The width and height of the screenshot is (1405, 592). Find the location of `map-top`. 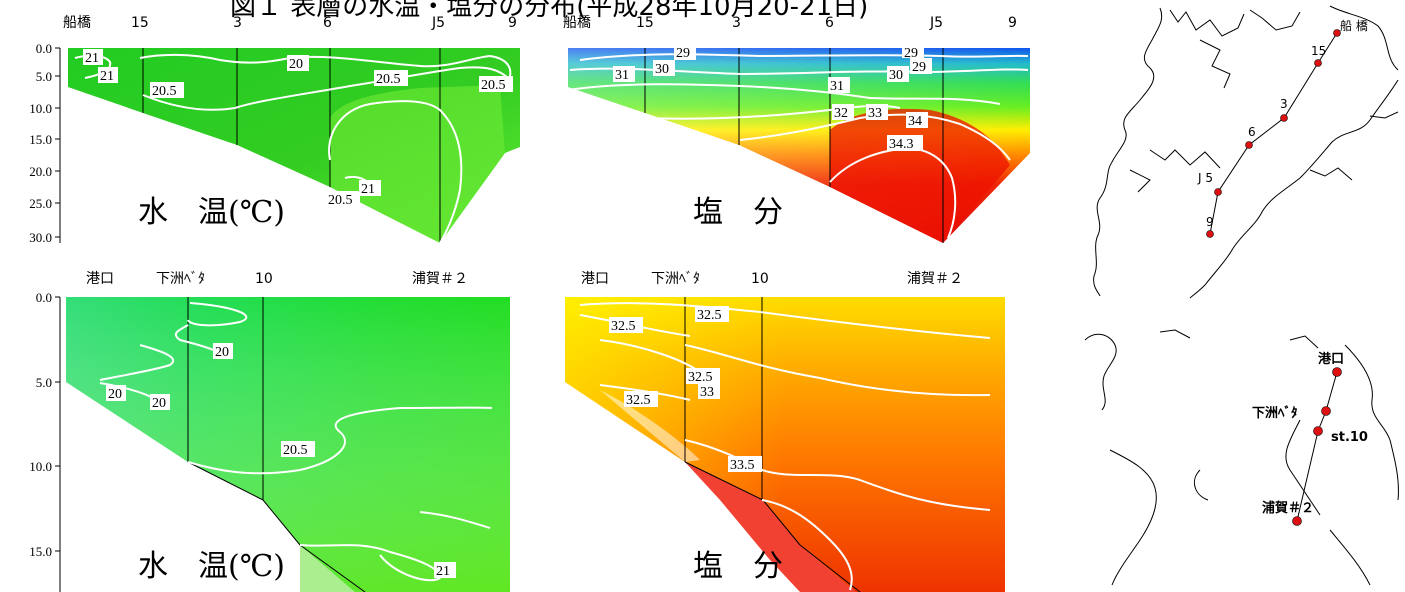

map-top is located at coordinates (1246, 152).